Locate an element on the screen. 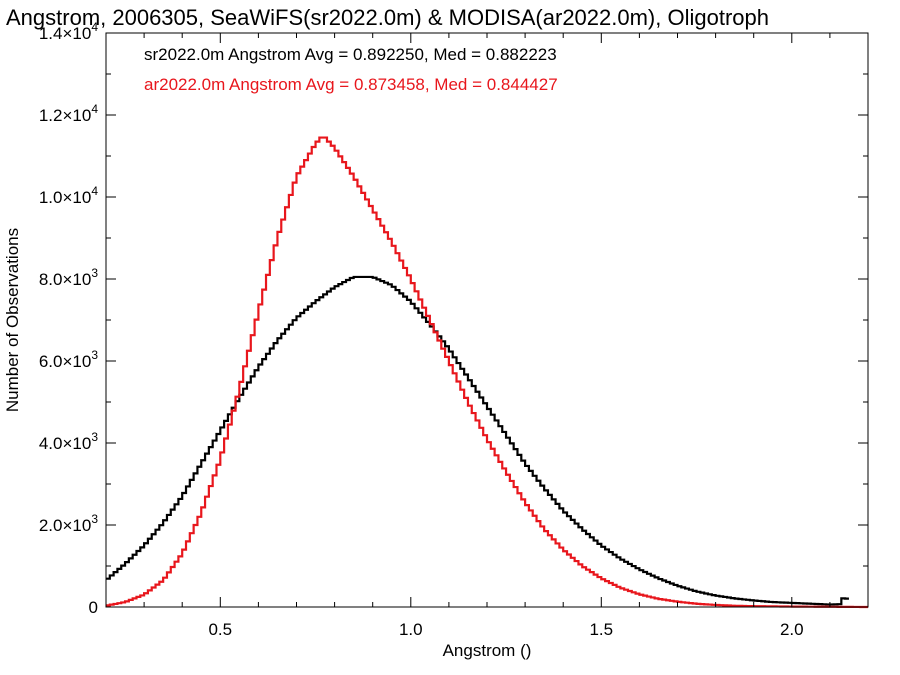  x-tick-label: 0.5 is located at coordinates (220, 629).